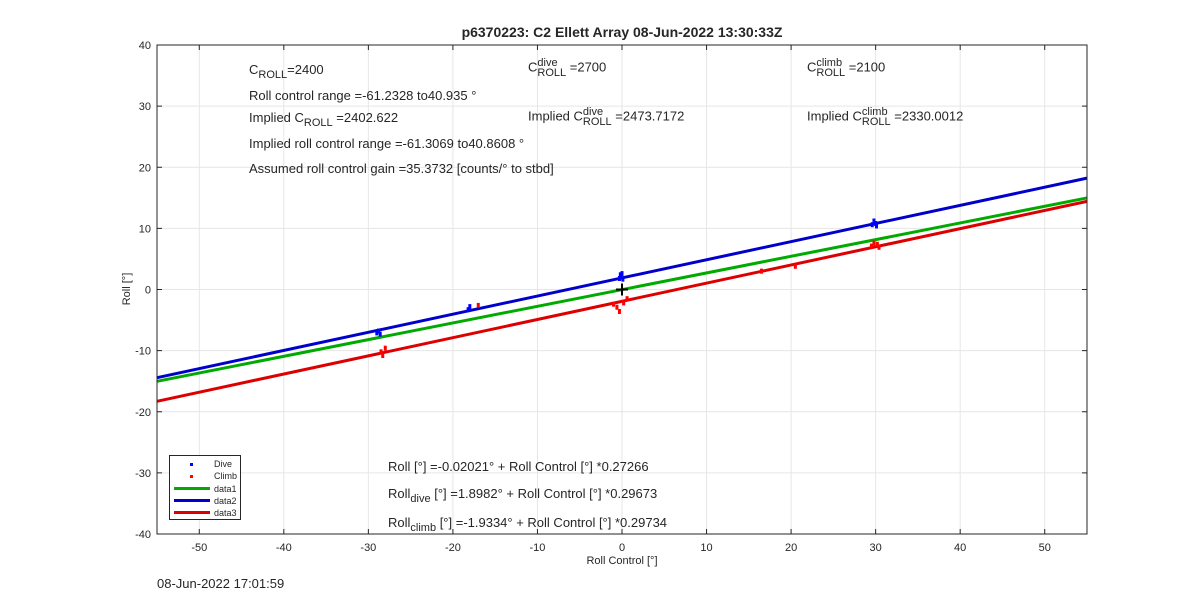 Image resolution: width=1200 pixels, height=601 pixels. Describe the element at coordinates (192, 512) in the screenshot. I see `legend-swatch-data3` at that location.